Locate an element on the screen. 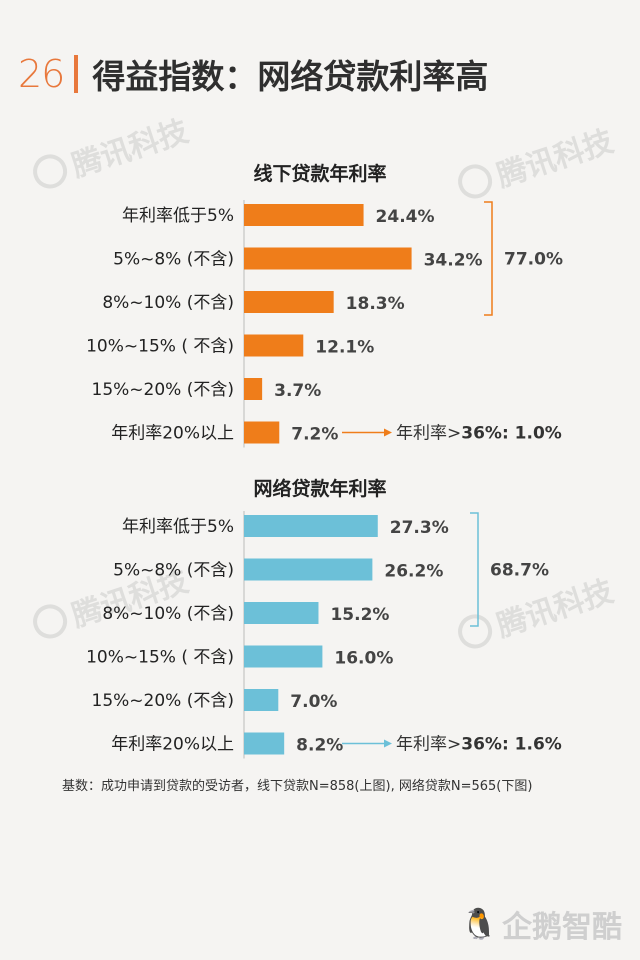 The height and width of the screenshot is (960, 640). threshold-note-value: 36%: 1.0% is located at coordinates (511, 434).